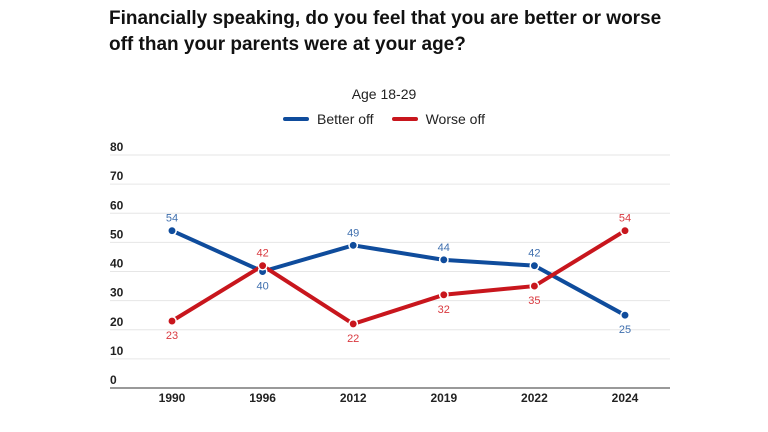 The width and height of the screenshot is (768, 432). Describe the element at coordinates (443, 398) in the screenshot. I see `x-tick-2019: 2019` at that location.